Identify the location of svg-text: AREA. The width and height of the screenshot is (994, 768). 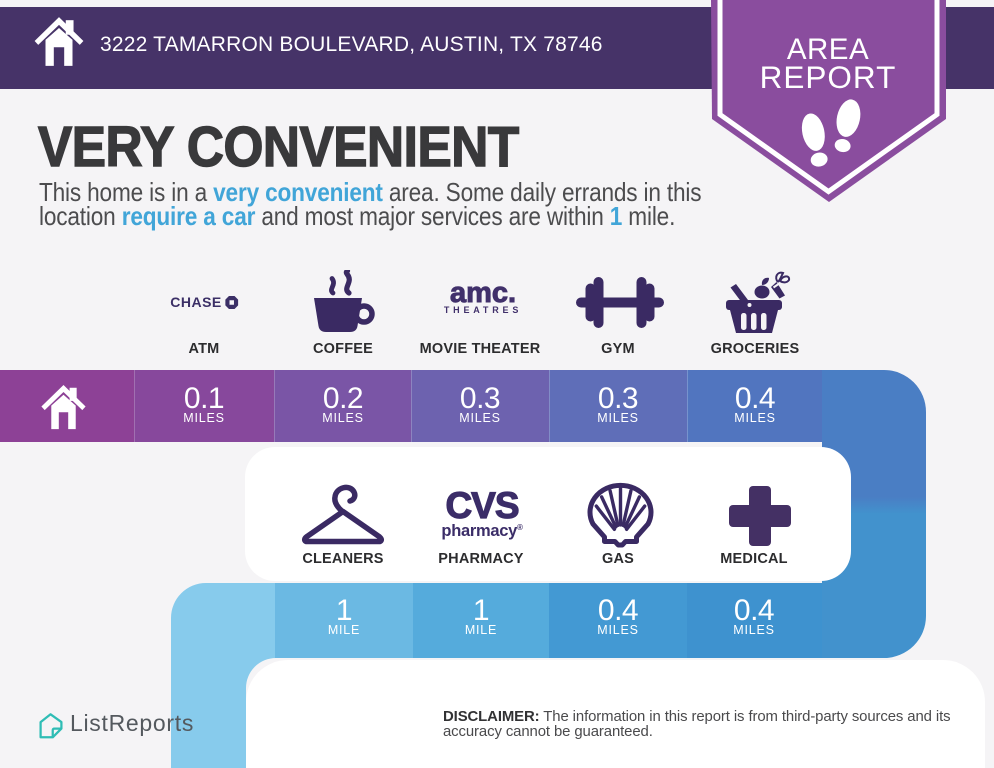
(828, 49).